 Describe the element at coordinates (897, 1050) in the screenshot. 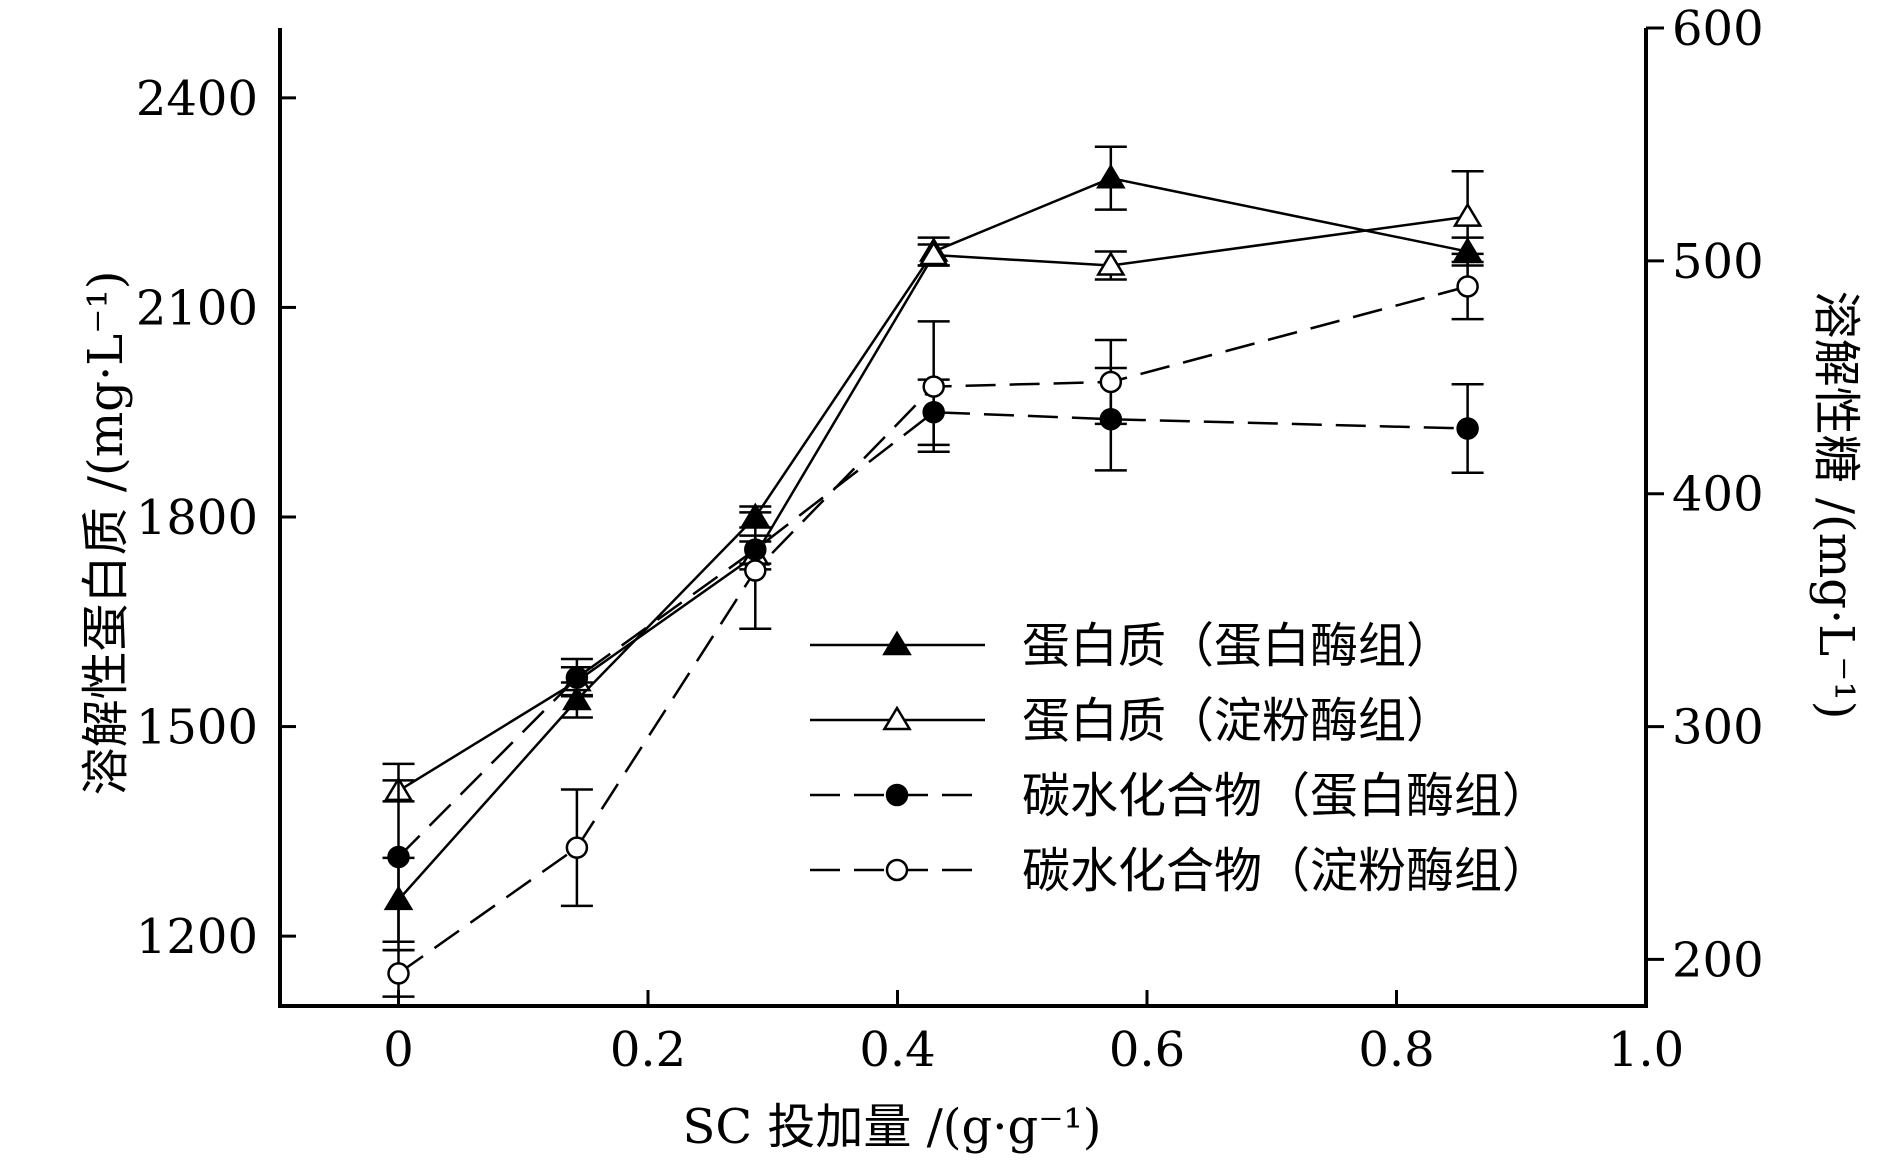

I see `x-tick-label: 0.4` at that location.